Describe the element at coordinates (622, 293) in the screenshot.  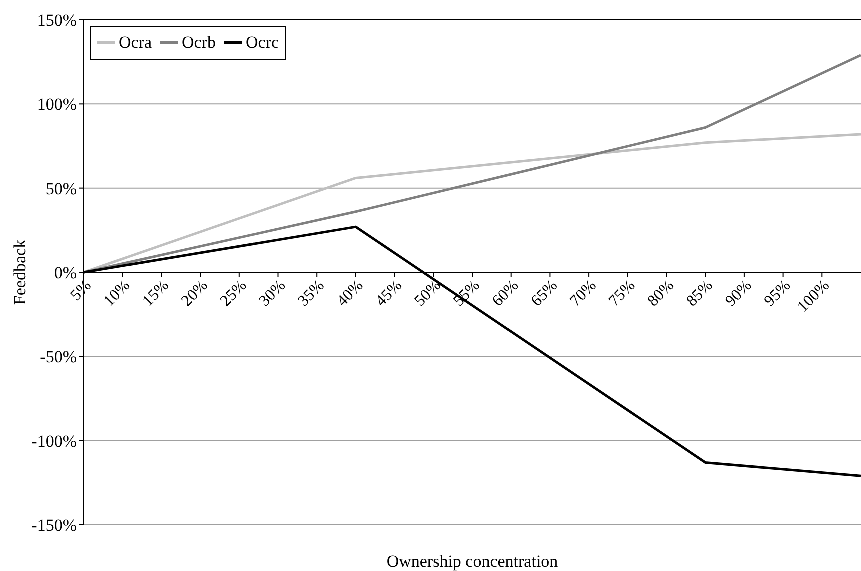
I see `x-tick-label: 75%` at that location.